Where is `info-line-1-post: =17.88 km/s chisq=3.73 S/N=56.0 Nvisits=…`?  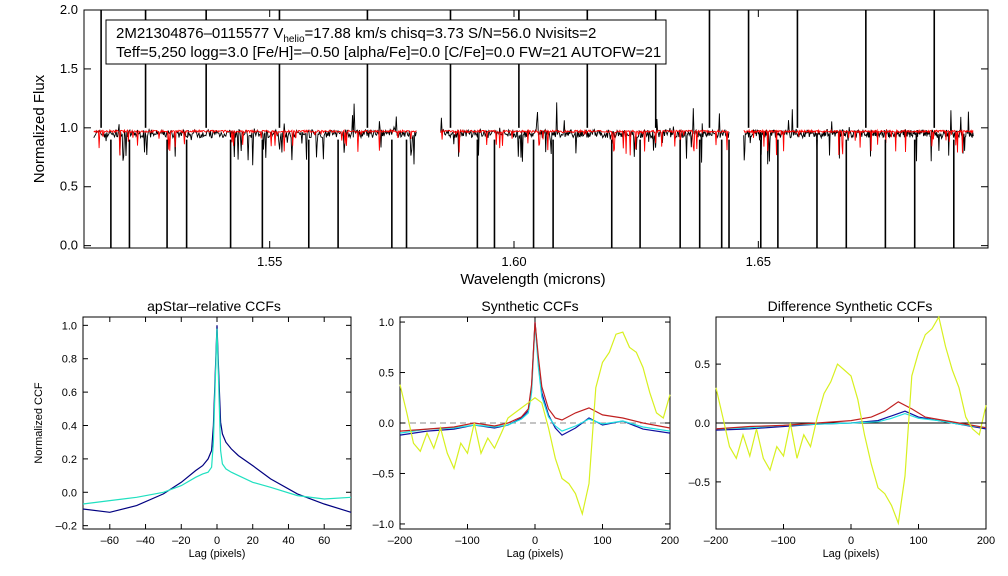 info-line-1-post: =17.88 km/s chisq=3.73 S/N=56.0 Nvisits=… is located at coordinates (451, 33).